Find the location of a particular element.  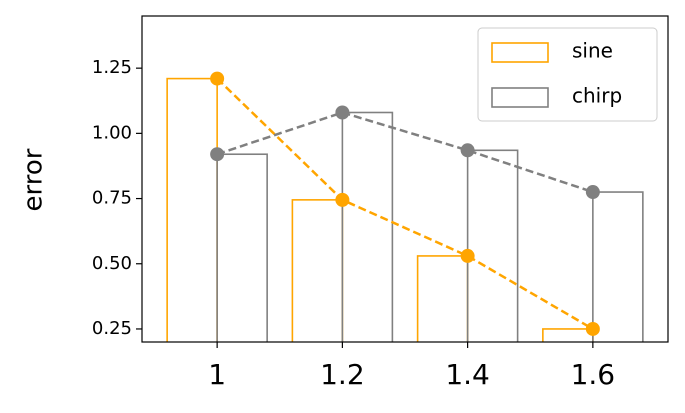

x-tick-label: 1.6 is located at coordinates (593, 374).